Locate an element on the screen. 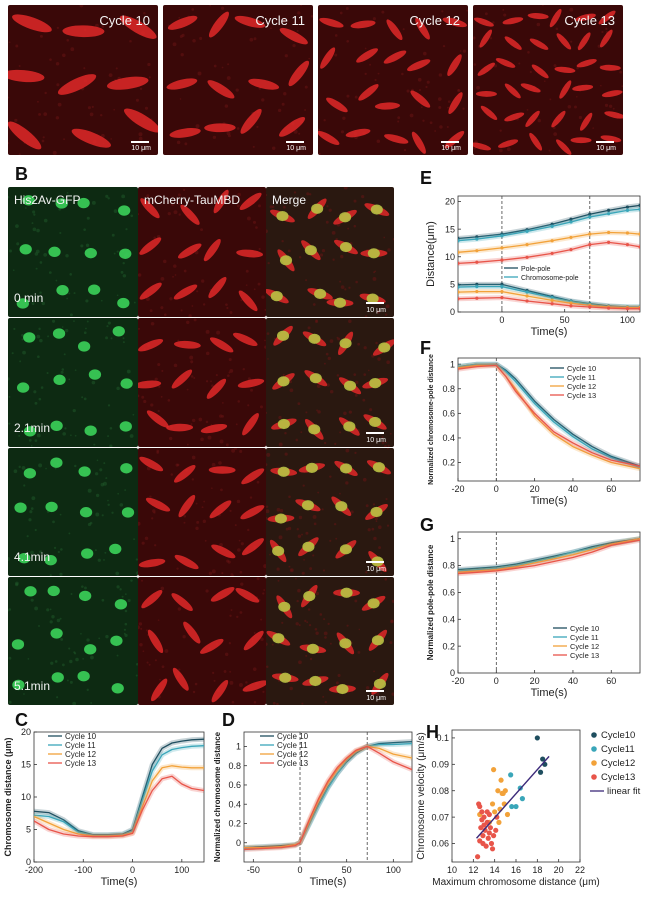  legend-marker is located at coordinates (594, 763).